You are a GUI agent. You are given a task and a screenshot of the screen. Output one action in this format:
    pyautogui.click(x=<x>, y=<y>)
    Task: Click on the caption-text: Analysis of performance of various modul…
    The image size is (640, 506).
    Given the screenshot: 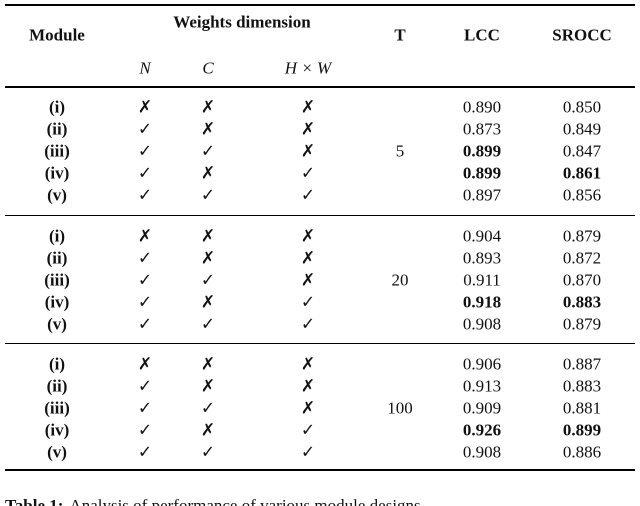 What is the action you would take?
    pyautogui.click(x=245, y=501)
    